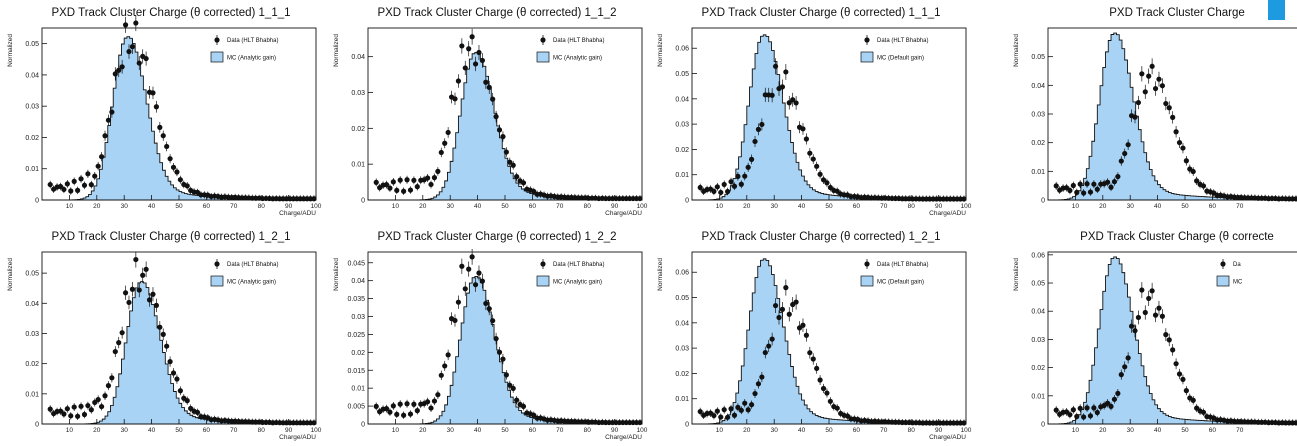  What do you see at coordinates (682, 99) in the screenshot?
I see `y-tick-label: 0.04` at bounding box center [682, 99].